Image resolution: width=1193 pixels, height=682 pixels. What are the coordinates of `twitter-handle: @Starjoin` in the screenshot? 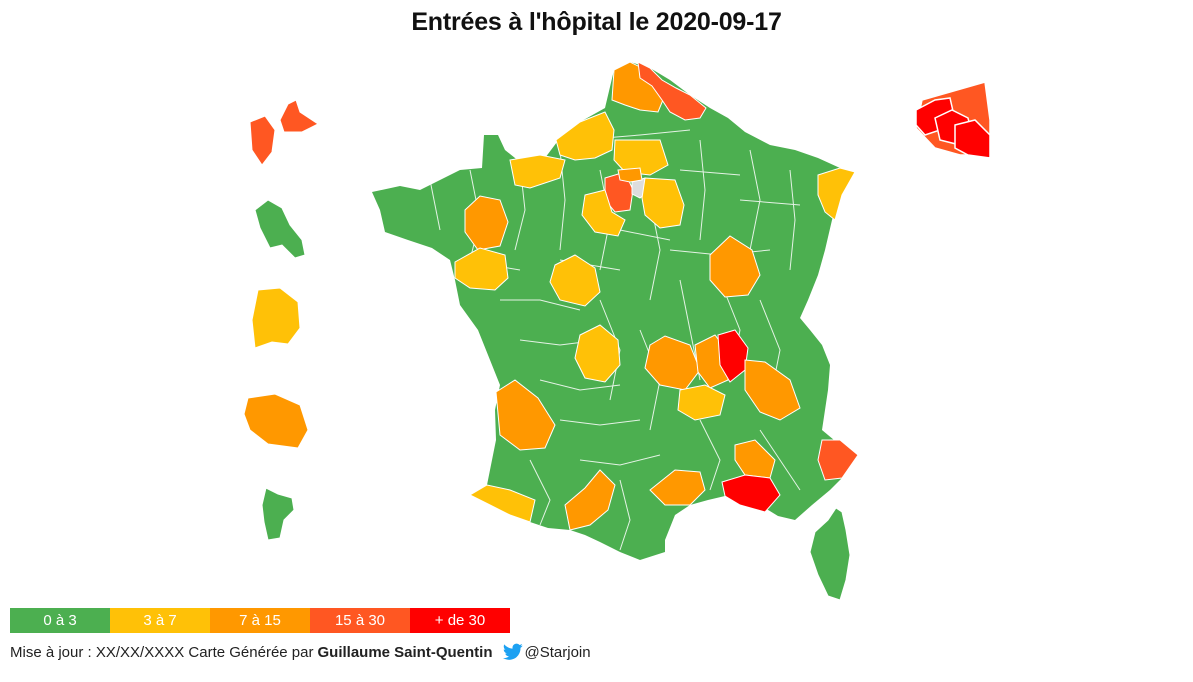 It's located at (557, 652).